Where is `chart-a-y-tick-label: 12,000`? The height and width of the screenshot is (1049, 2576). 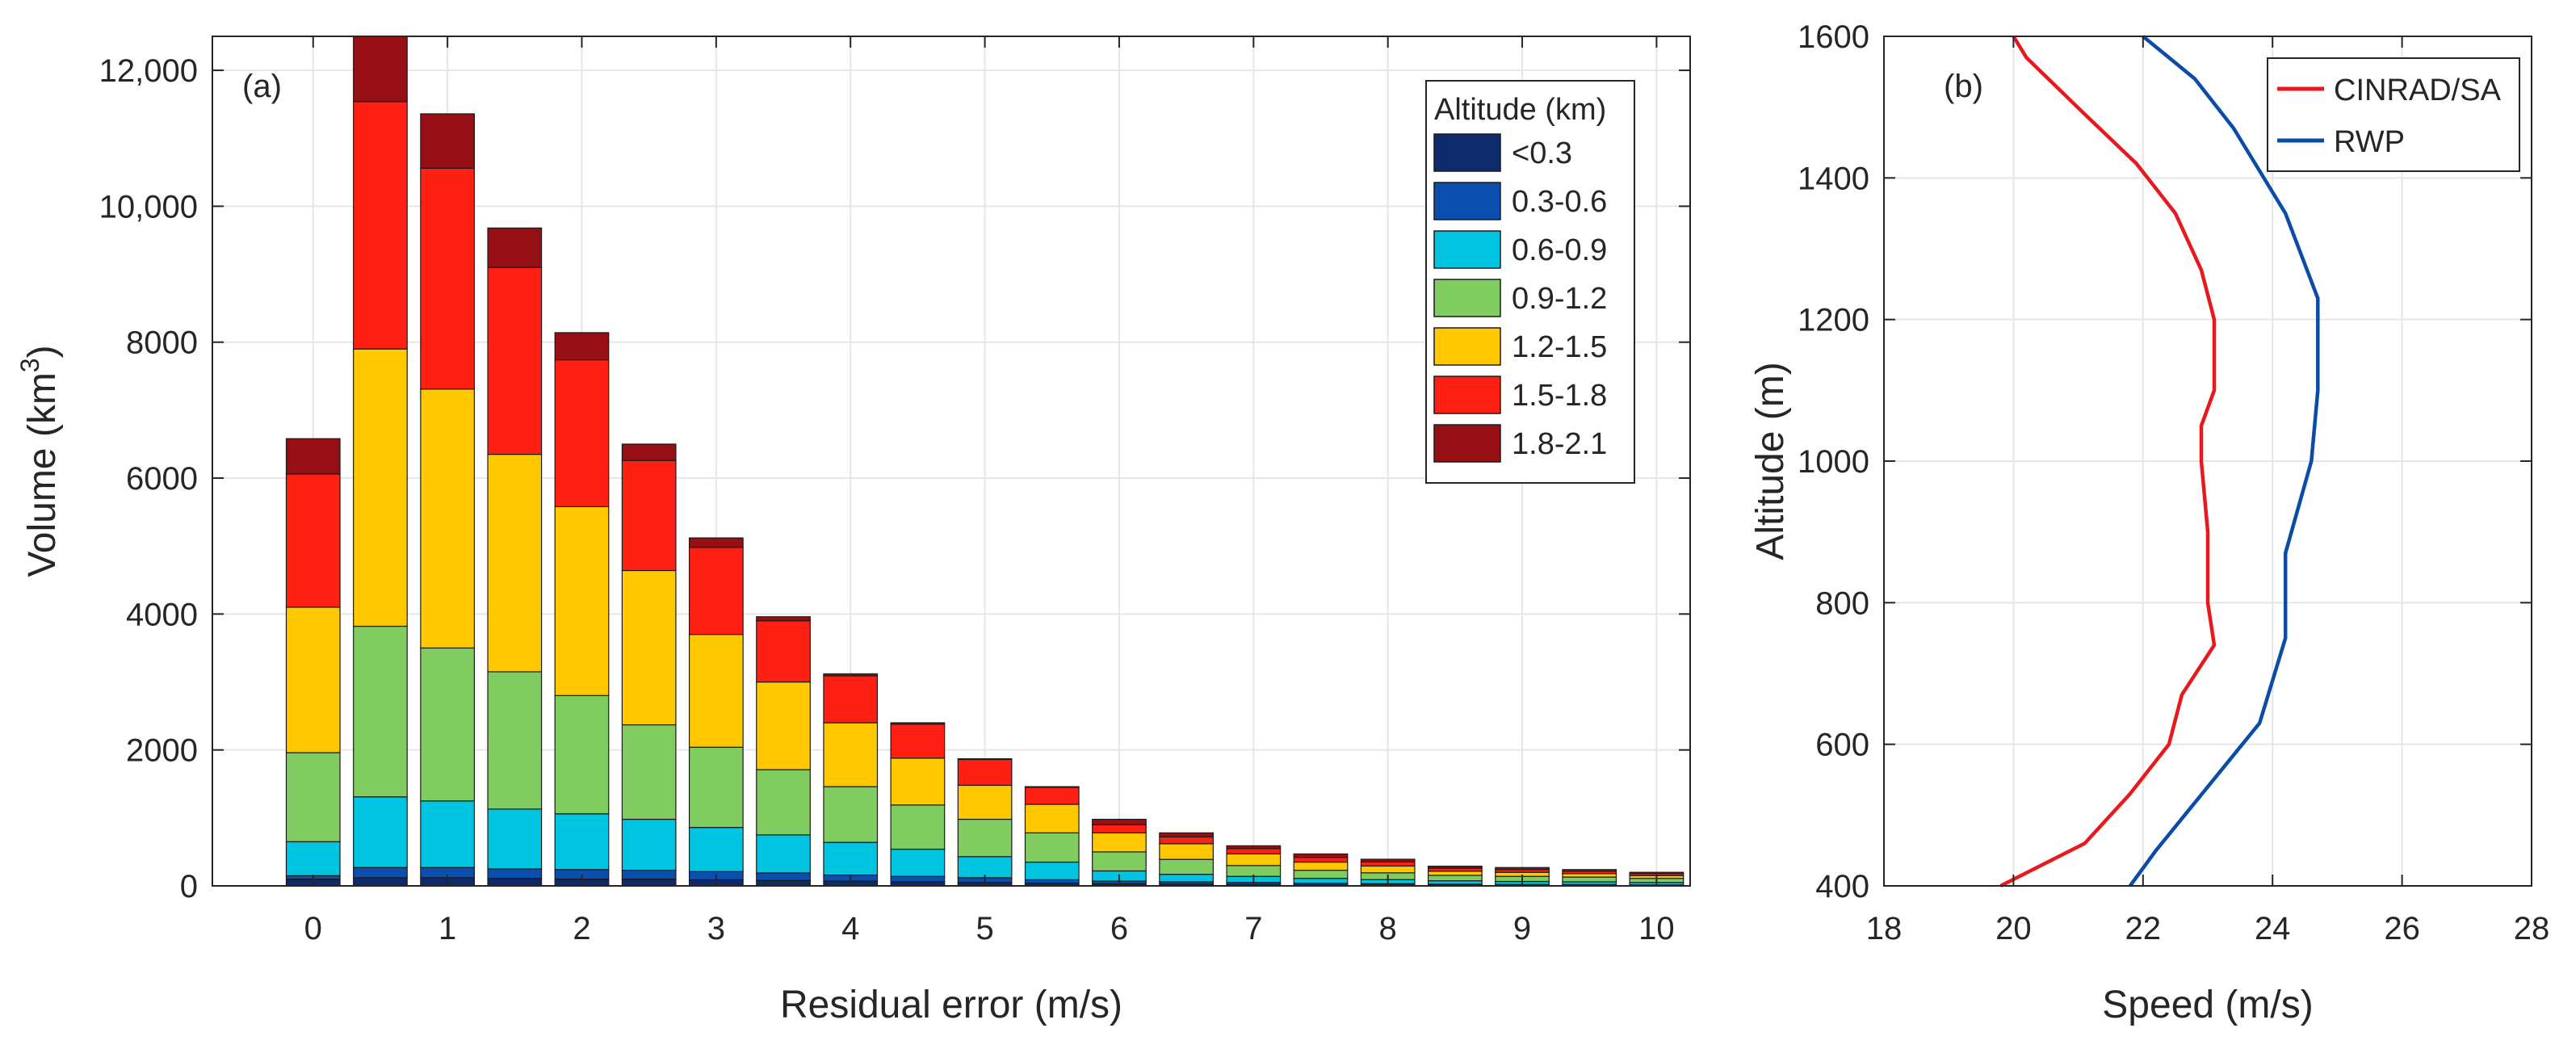 chart-a-y-tick-label: 12,000 is located at coordinates (148, 71).